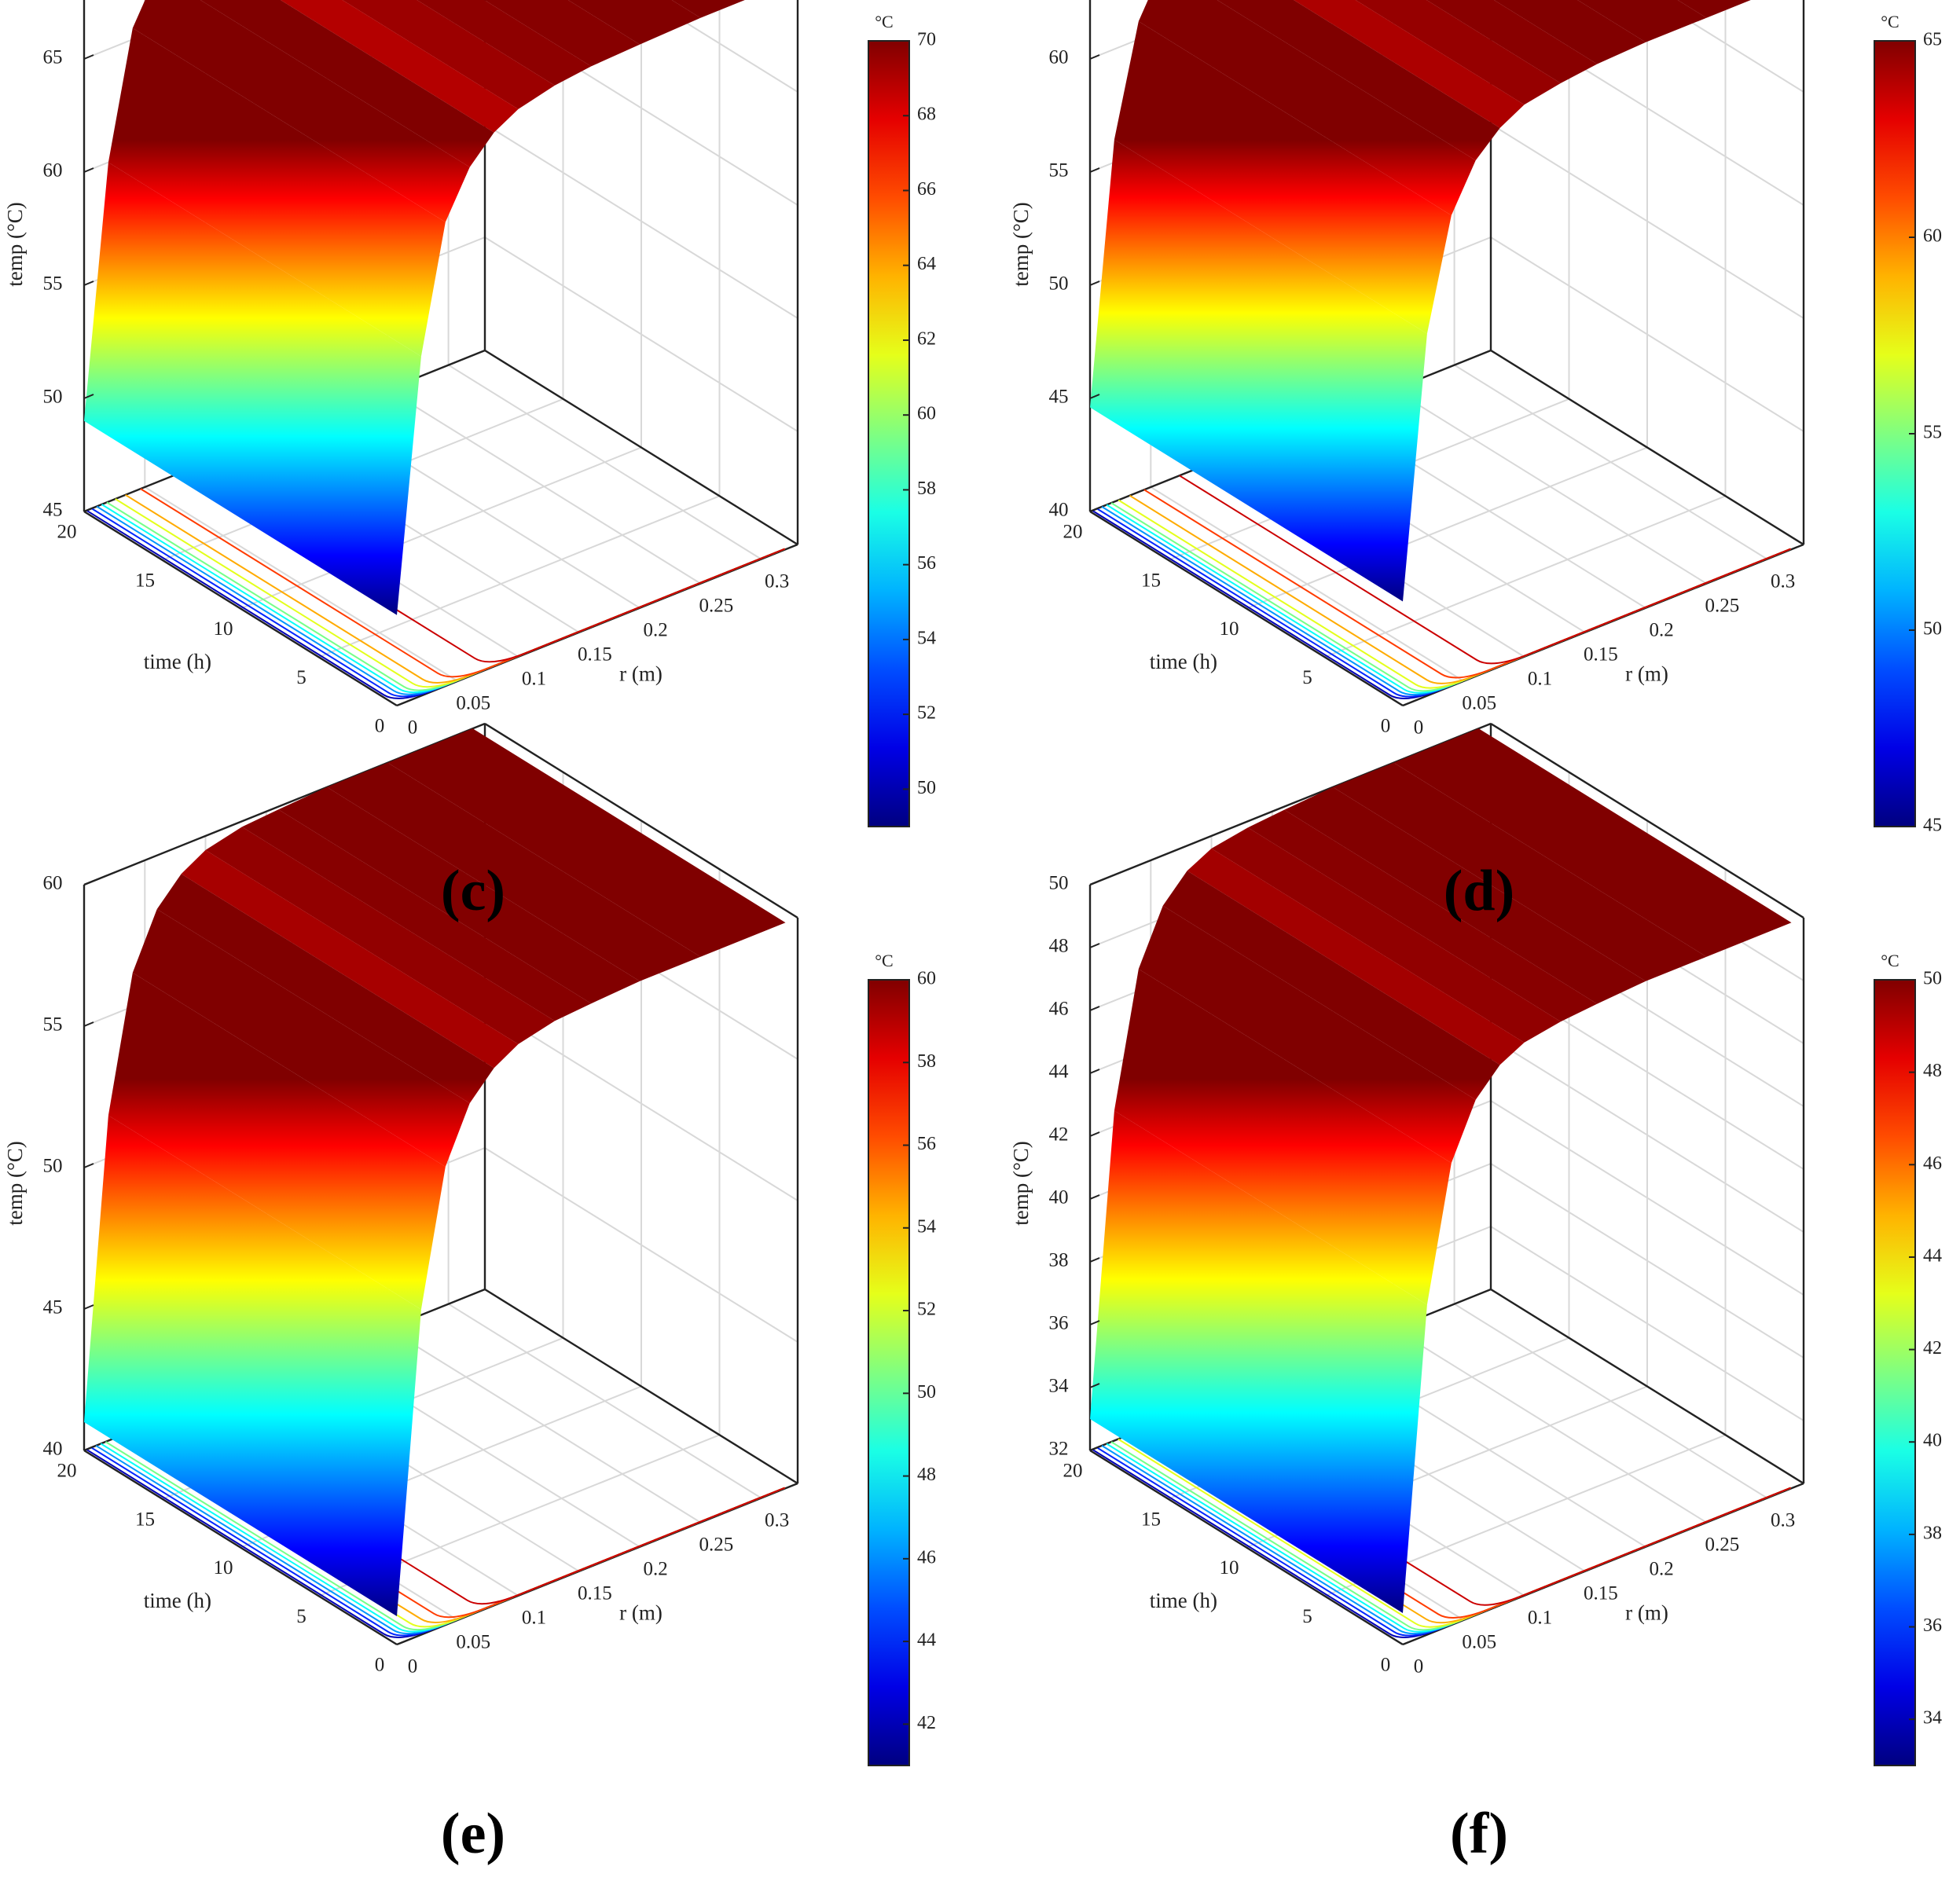 This screenshot has height=1903, width=1960. What do you see at coordinates (927, 40) in the screenshot?
I see `colorbar-tick-label: 70` at bounding box center [927, 40].